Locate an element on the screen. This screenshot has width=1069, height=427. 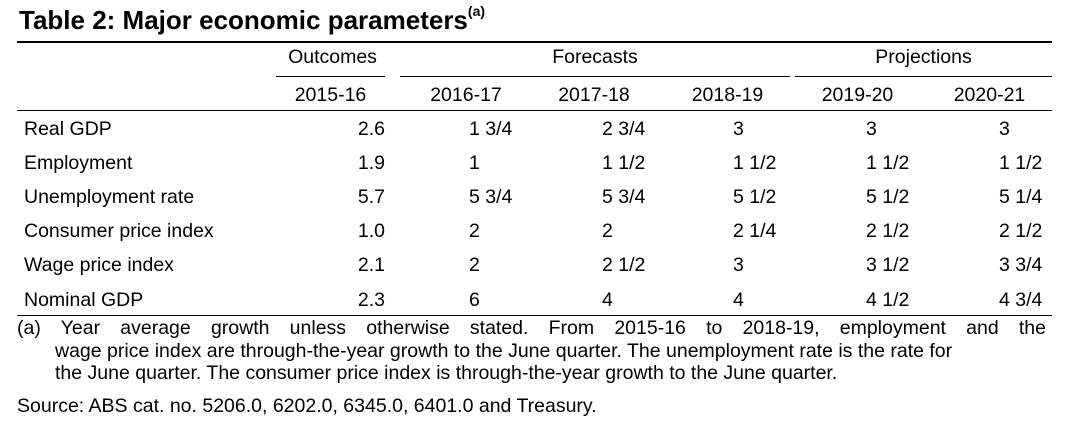
row-label: Wage price index is located at coordinates (99, 265).